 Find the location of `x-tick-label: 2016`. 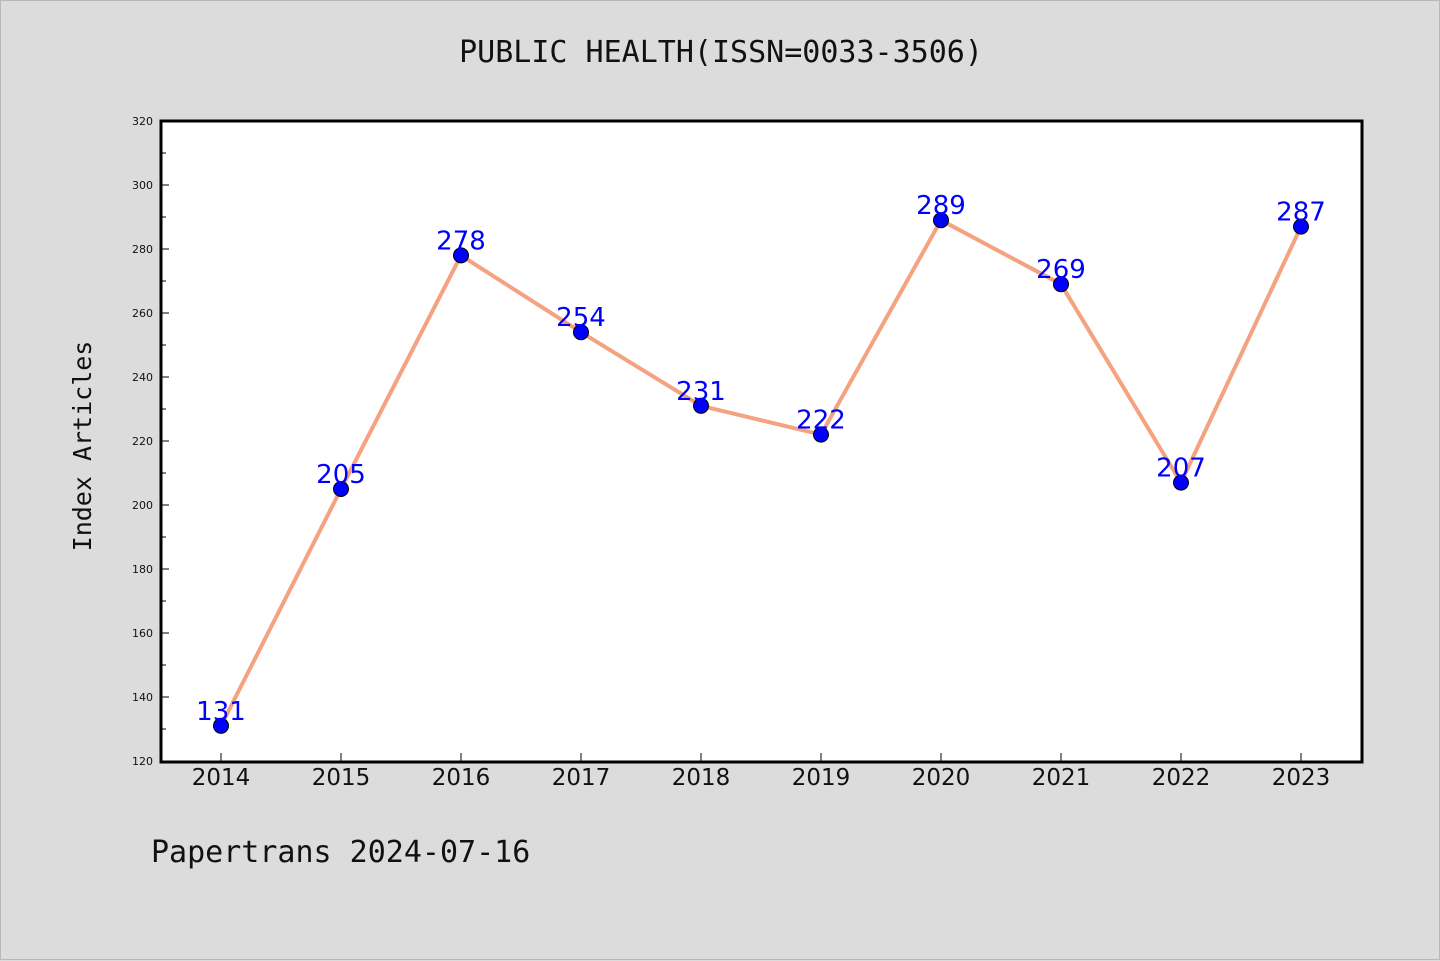

x-tick-label: 2016 is located at coordinates (461, 778).